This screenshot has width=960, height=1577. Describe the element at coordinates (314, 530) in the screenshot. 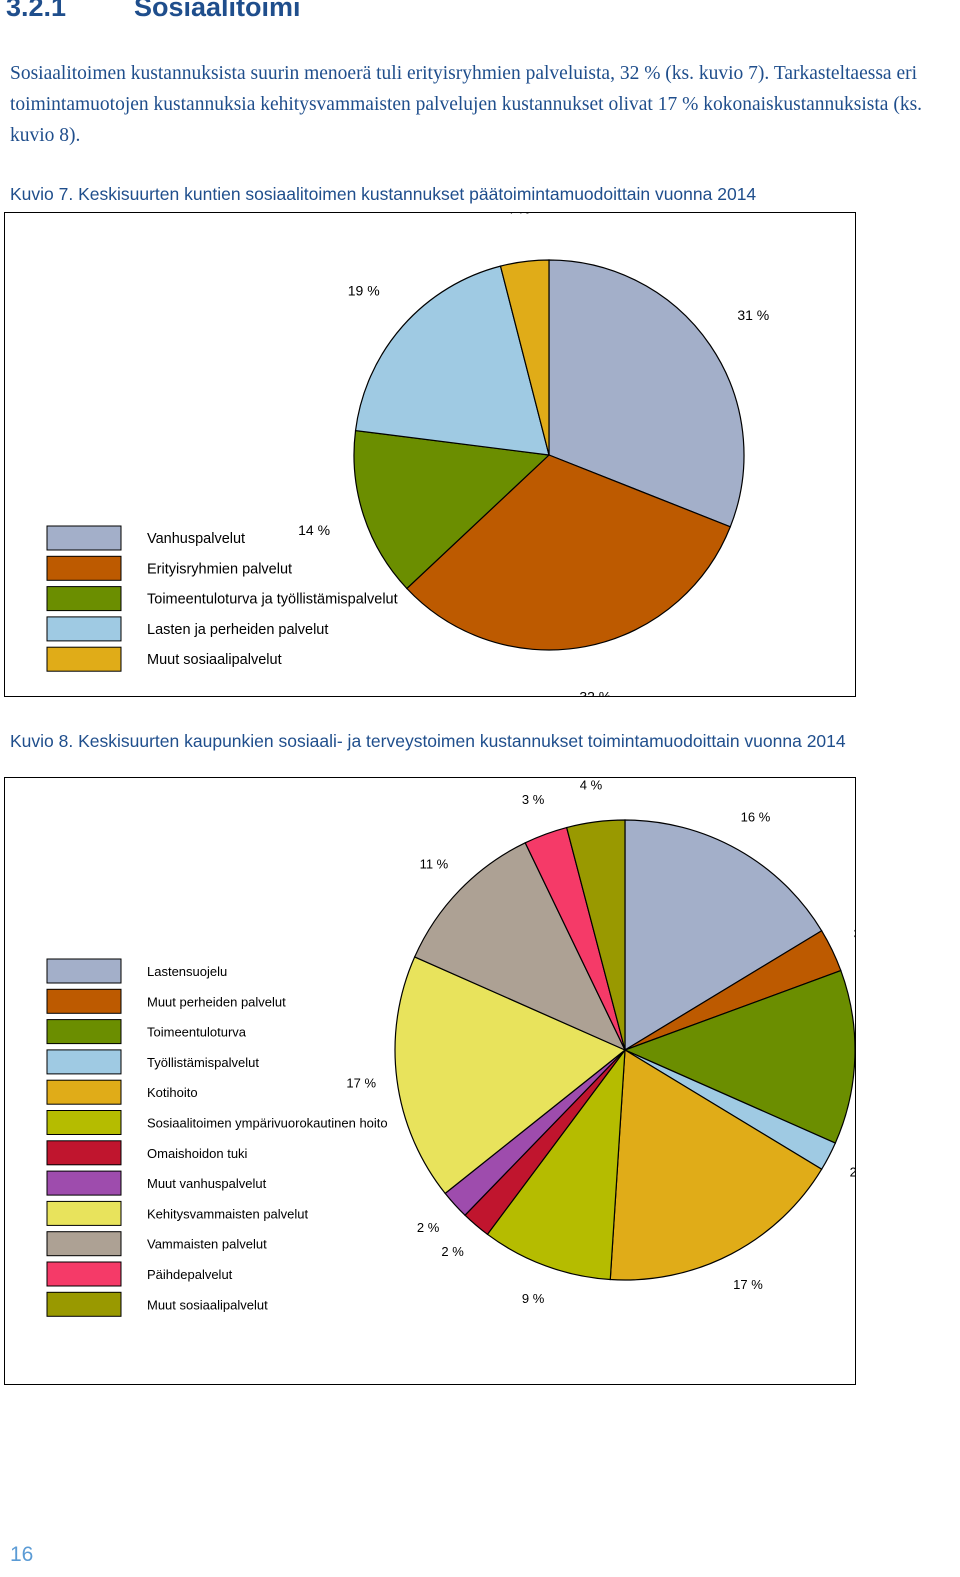

I see `pie-data-label: 14 %` at that location.